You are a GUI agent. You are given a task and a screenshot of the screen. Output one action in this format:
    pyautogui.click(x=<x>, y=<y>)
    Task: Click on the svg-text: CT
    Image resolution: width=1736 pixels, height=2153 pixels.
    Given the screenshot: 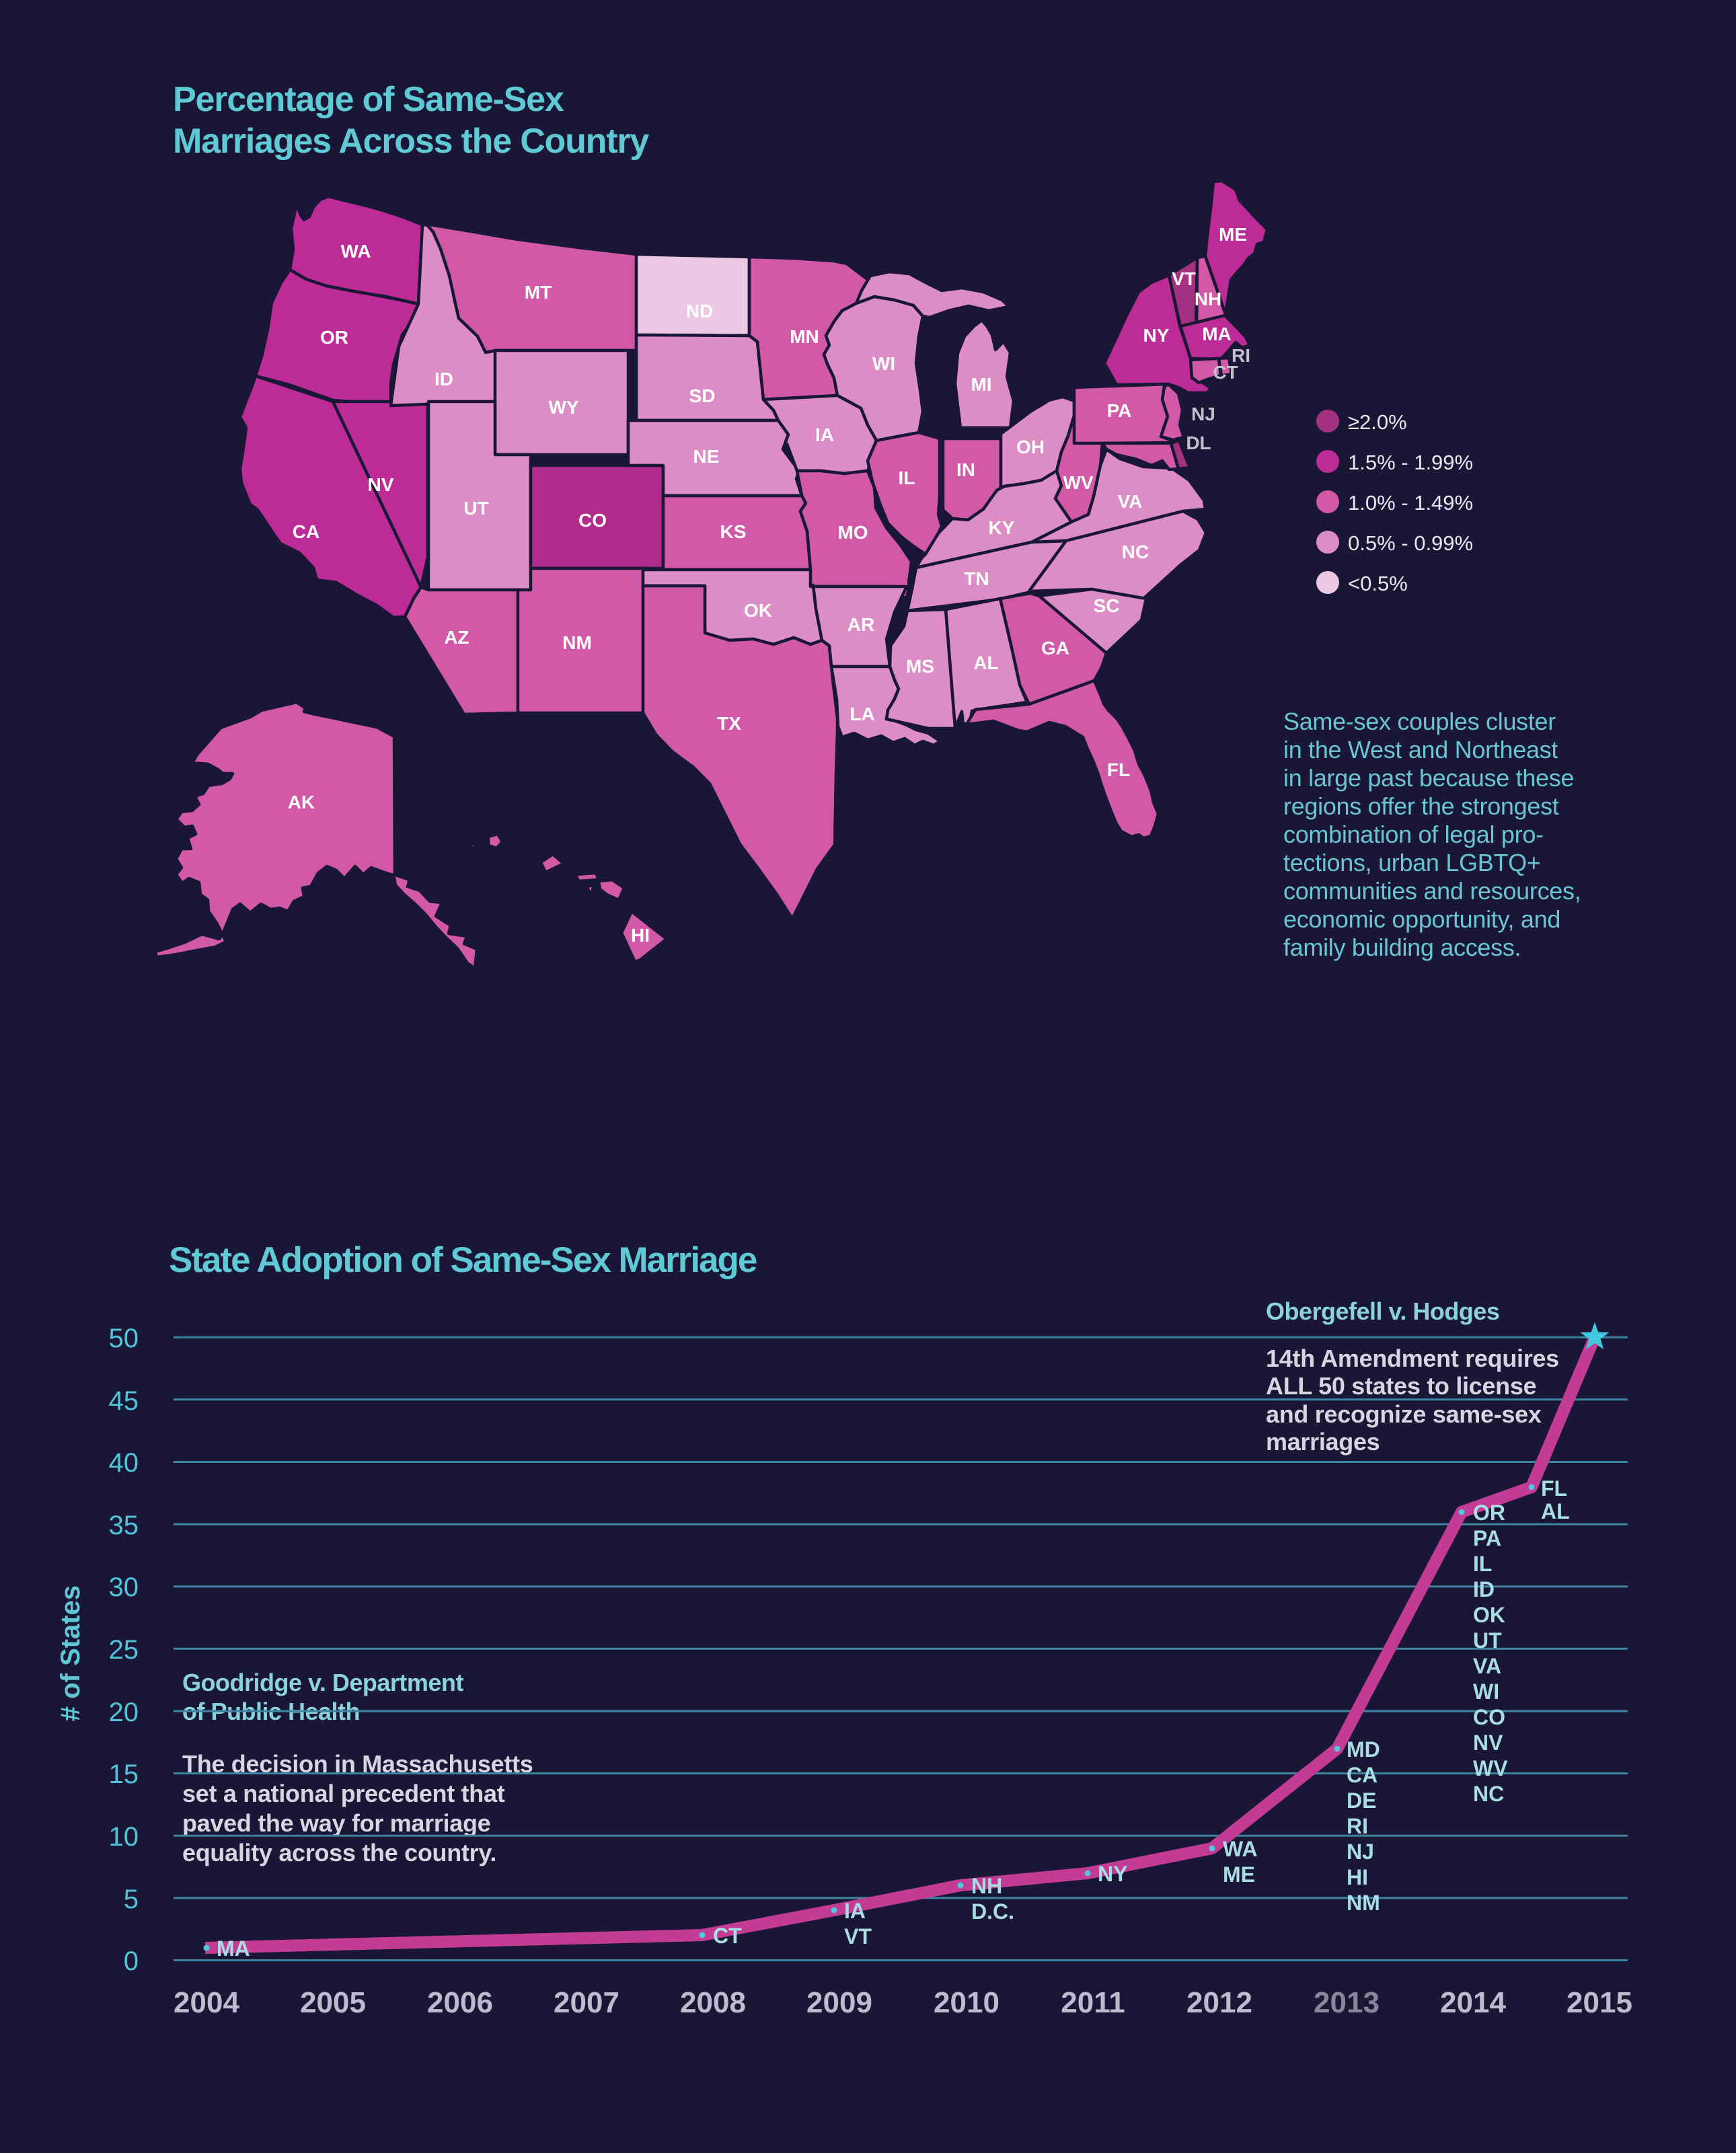 What is the action you would take?
    pyautogui.click(x=727, y=1936)
    